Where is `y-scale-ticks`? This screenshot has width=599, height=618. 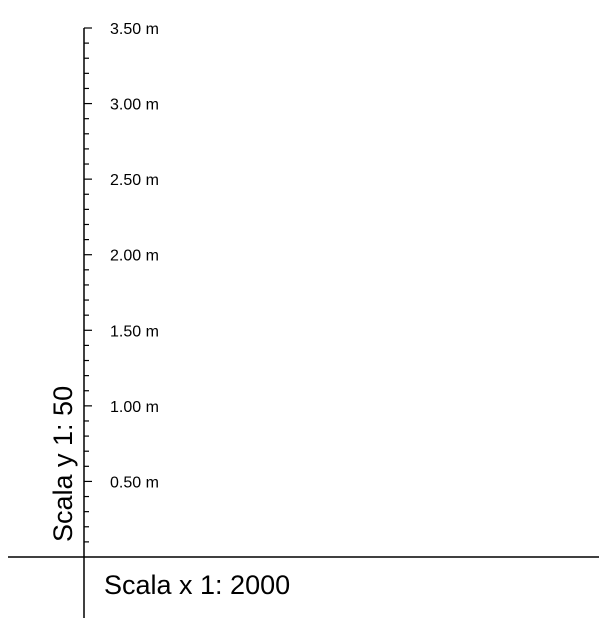
y-scale-ticks is located at coordinates (88, 285).